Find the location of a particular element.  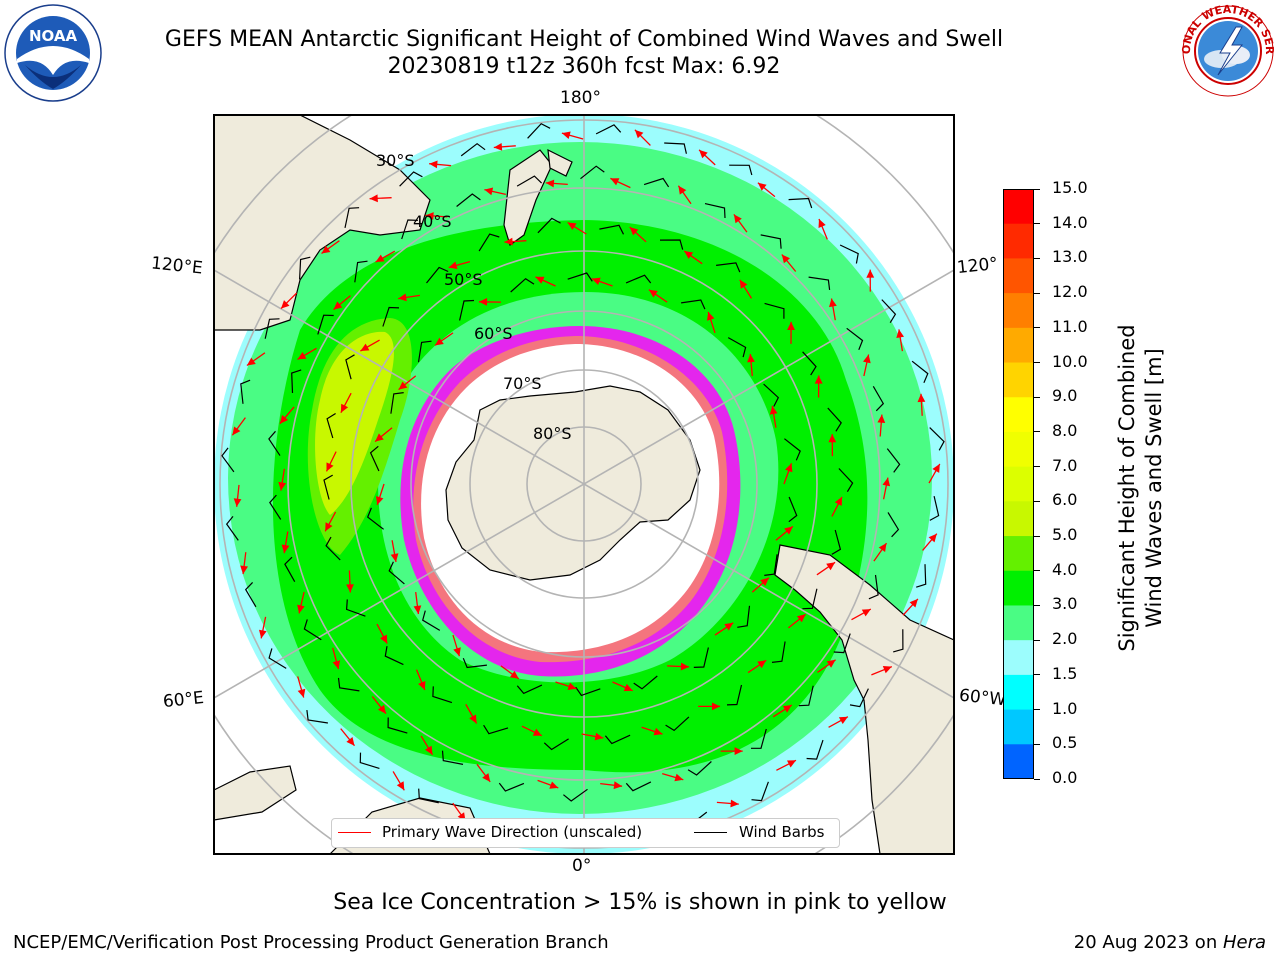

new-zealand-land is located at coordinates (528, 197).